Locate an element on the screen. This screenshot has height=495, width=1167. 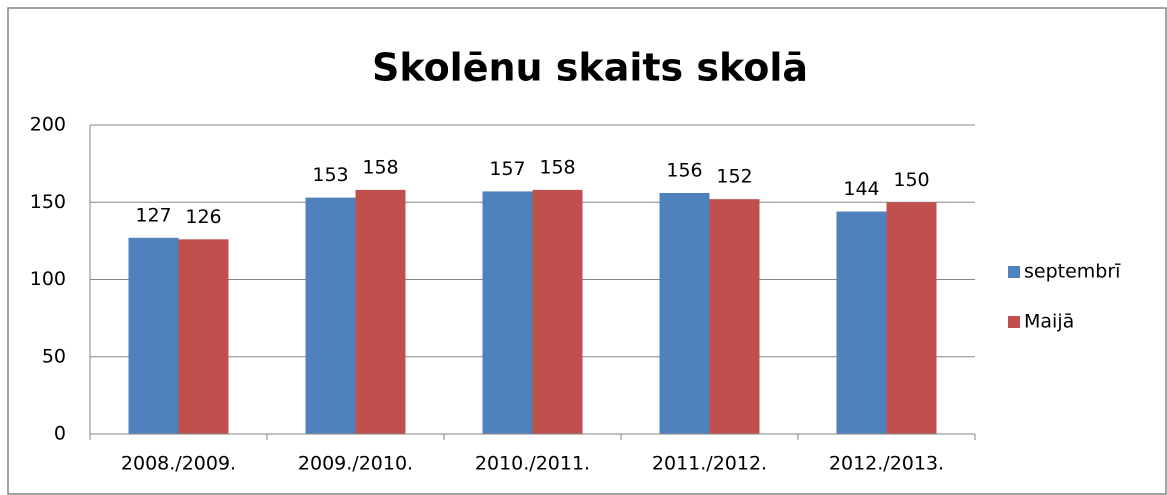
x-tick-label: 2008./2009. is located at coordinates (178, 464).